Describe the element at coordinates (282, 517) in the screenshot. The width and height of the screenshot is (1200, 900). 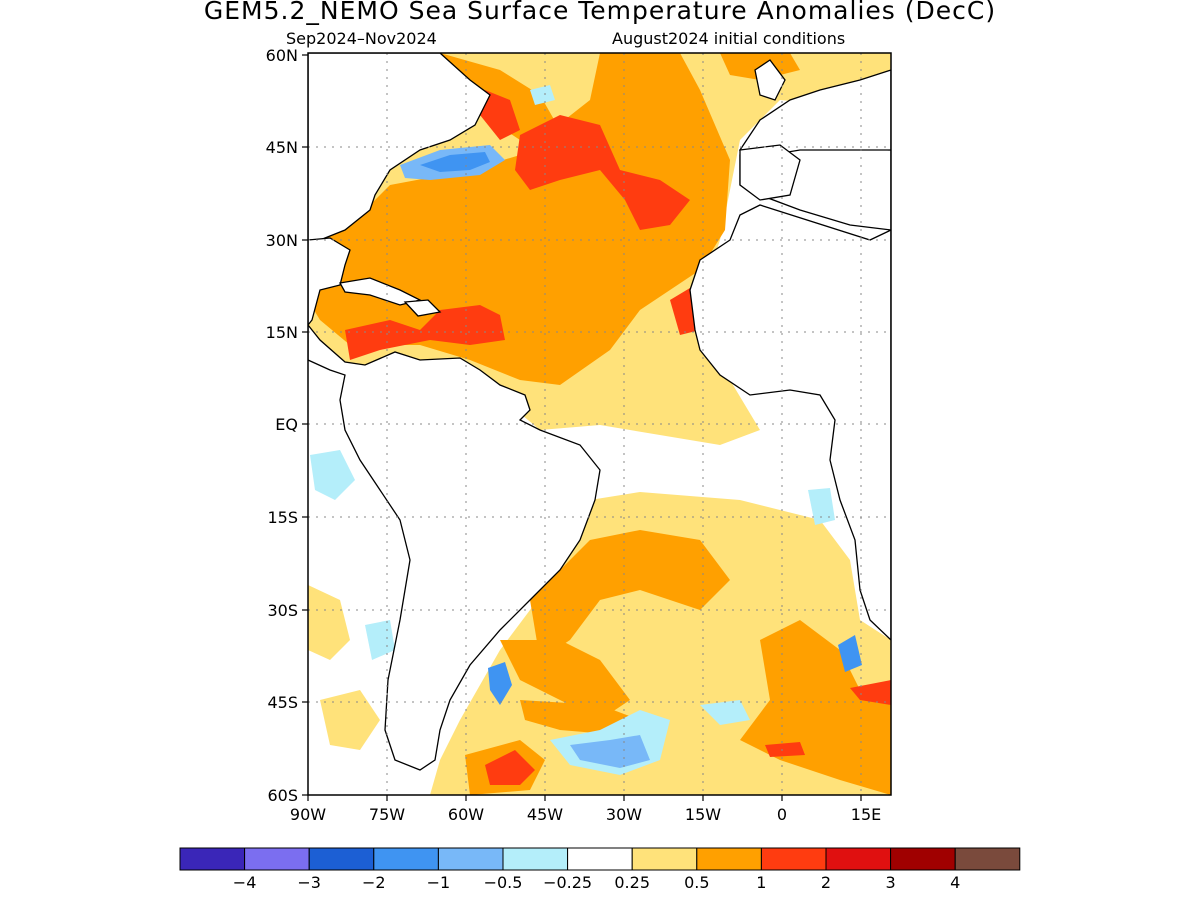
I see `lat-label: 15S` at that location.